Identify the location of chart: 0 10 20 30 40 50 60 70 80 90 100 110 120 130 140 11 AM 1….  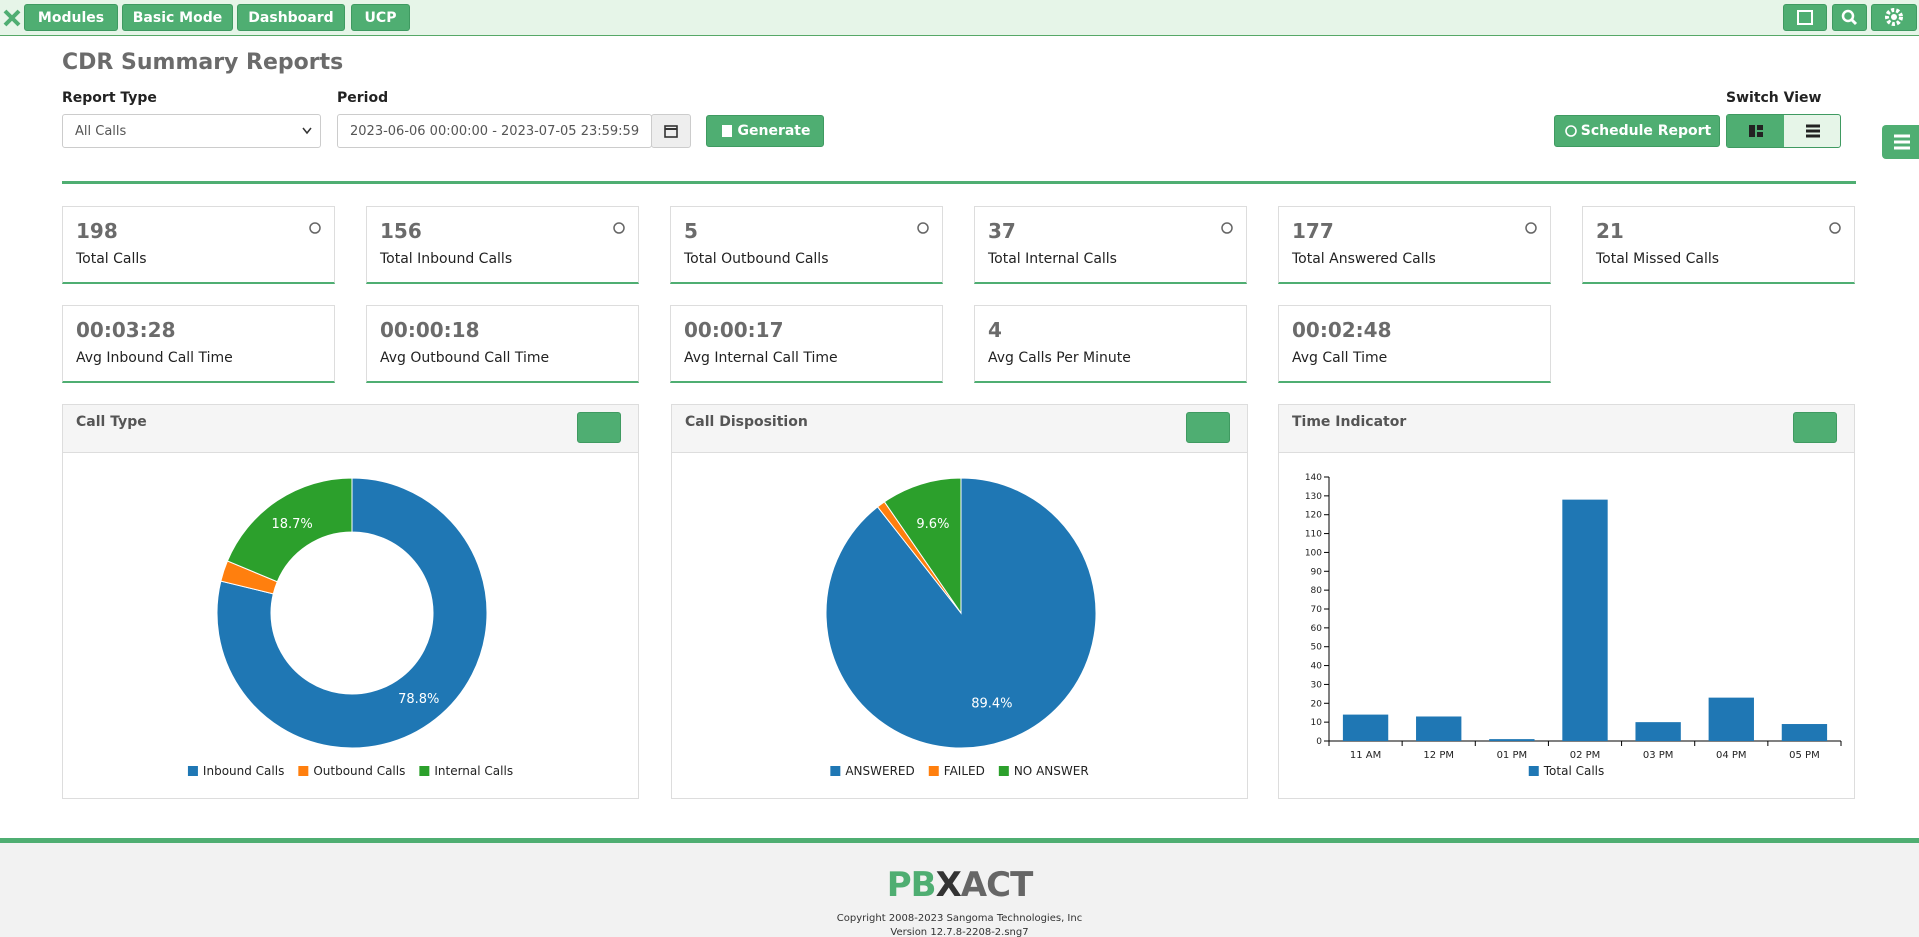
(1573, 625).